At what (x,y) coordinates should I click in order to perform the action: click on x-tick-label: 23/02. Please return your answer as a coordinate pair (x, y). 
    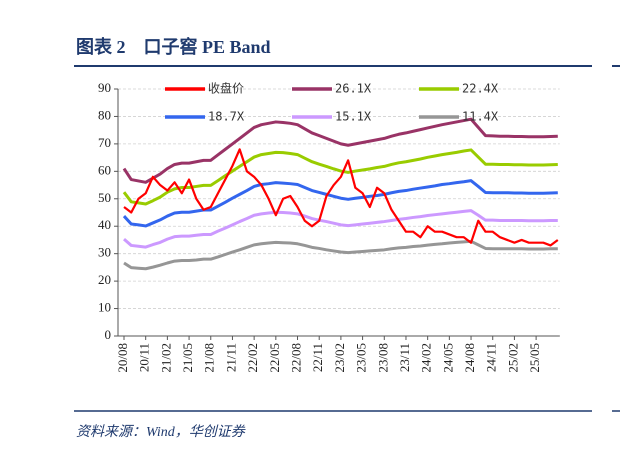
    Looking at the image, I should click on (339, 358).